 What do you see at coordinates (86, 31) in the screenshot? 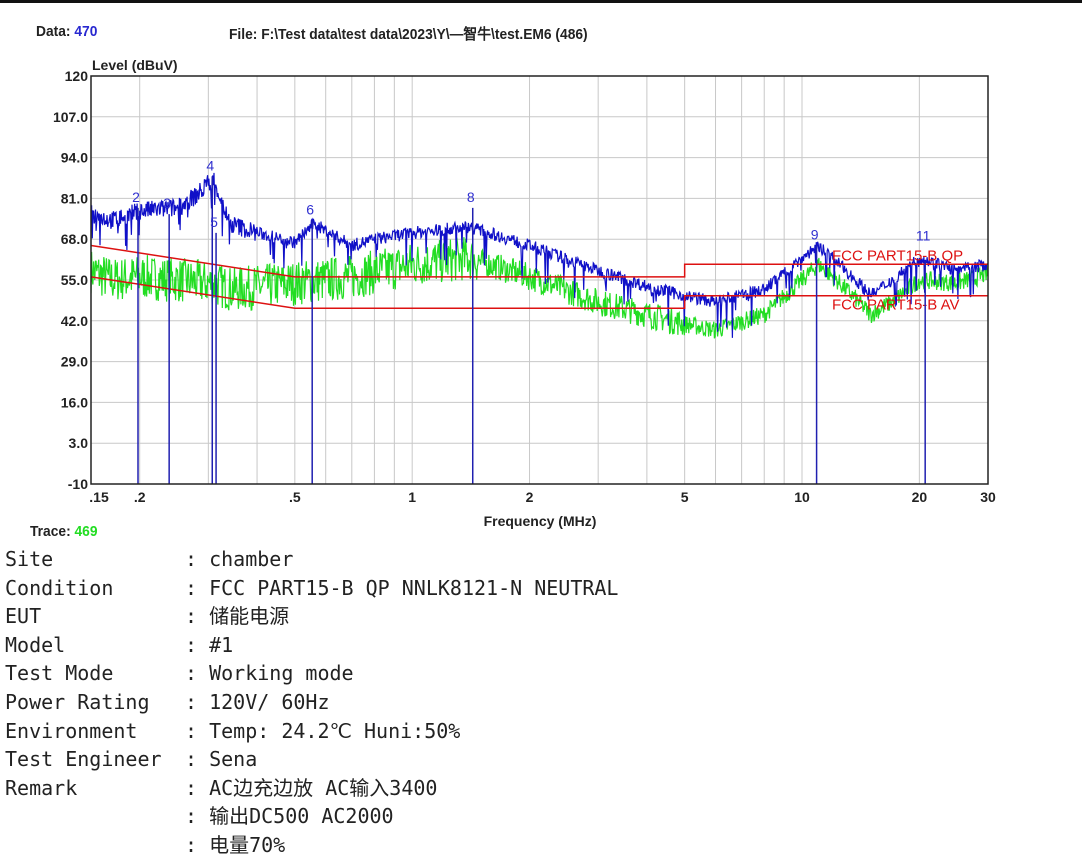
I see `data-value: 470` at bounding box center [86, 31].